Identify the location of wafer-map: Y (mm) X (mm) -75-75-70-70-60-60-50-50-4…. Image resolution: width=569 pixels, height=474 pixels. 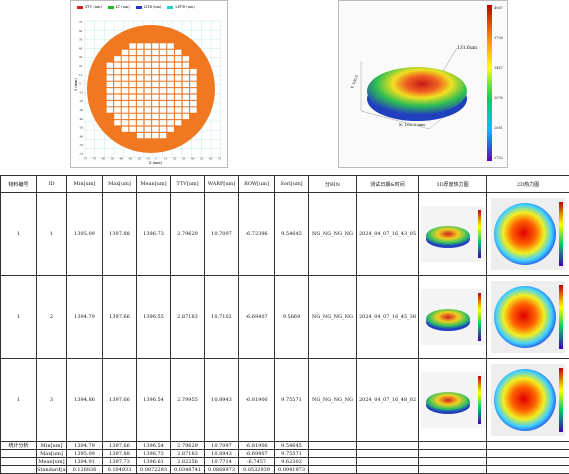
(149, 84).